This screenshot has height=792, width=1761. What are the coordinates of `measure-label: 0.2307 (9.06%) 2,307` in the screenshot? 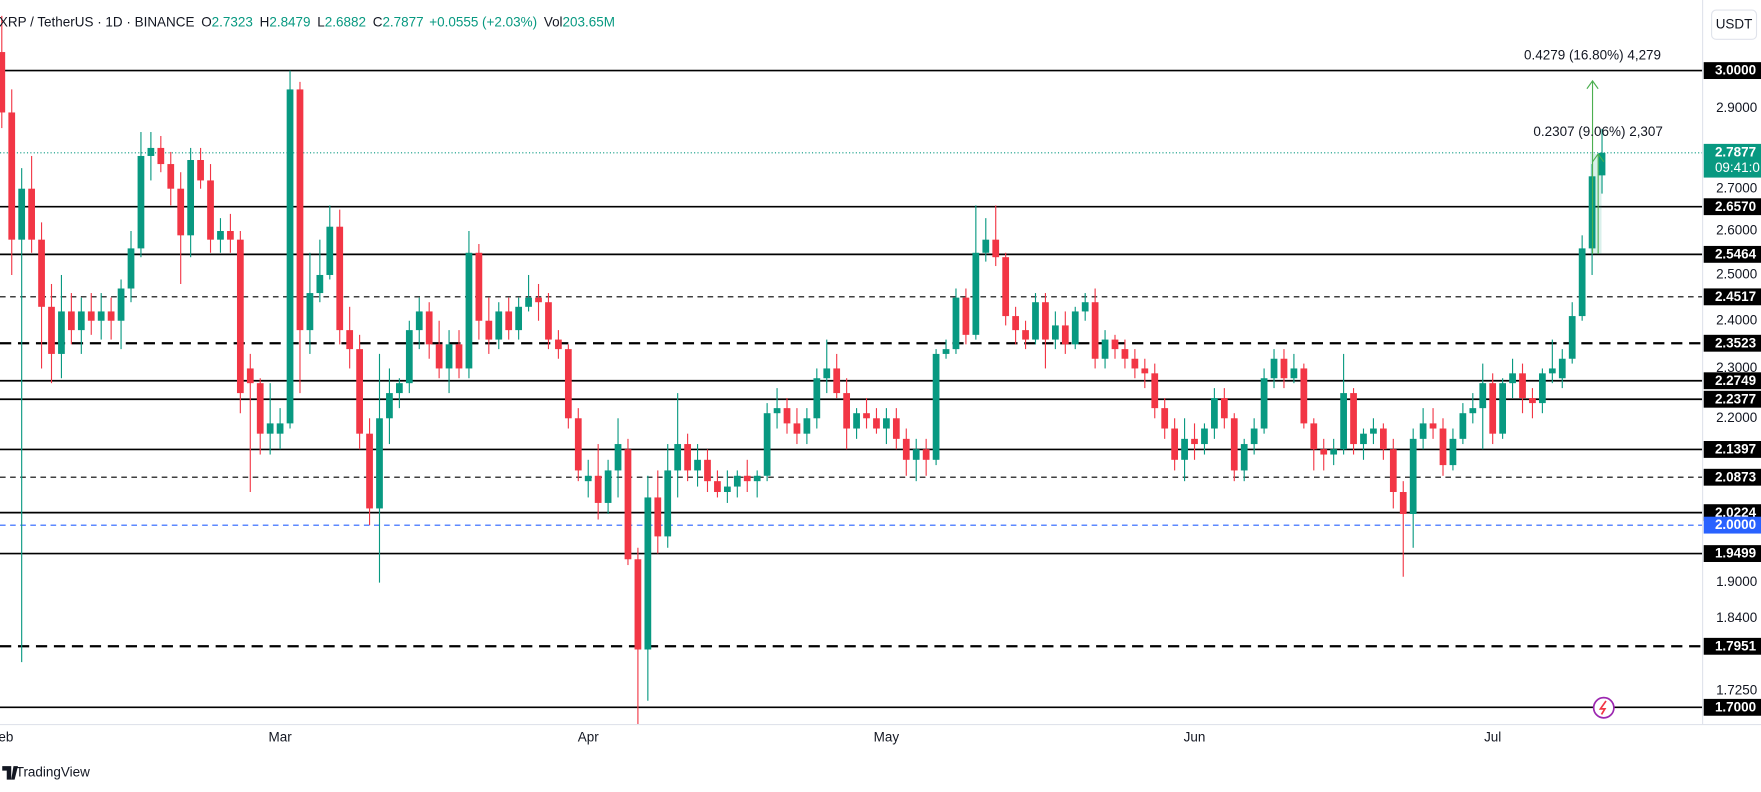 It's located at (1598, 131).